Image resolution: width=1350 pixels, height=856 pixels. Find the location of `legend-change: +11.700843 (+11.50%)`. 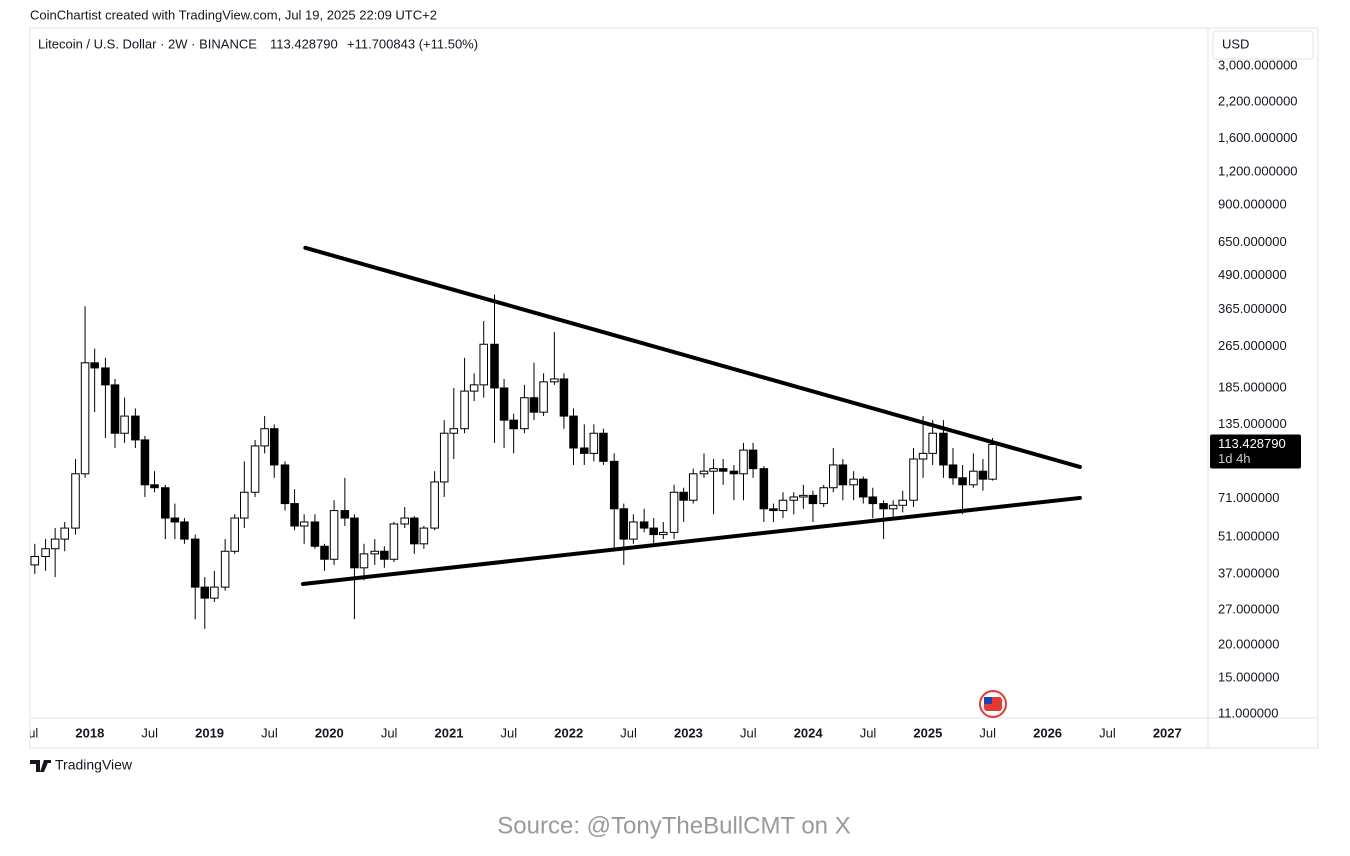

legend-change: +11.700843 (+11.50%) is located at coordinates (412, 43).